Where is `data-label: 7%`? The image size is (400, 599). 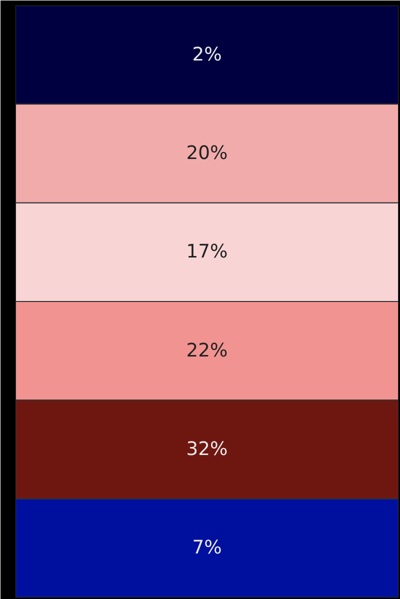
data-label: 7% is located at coordinates (207, 548).